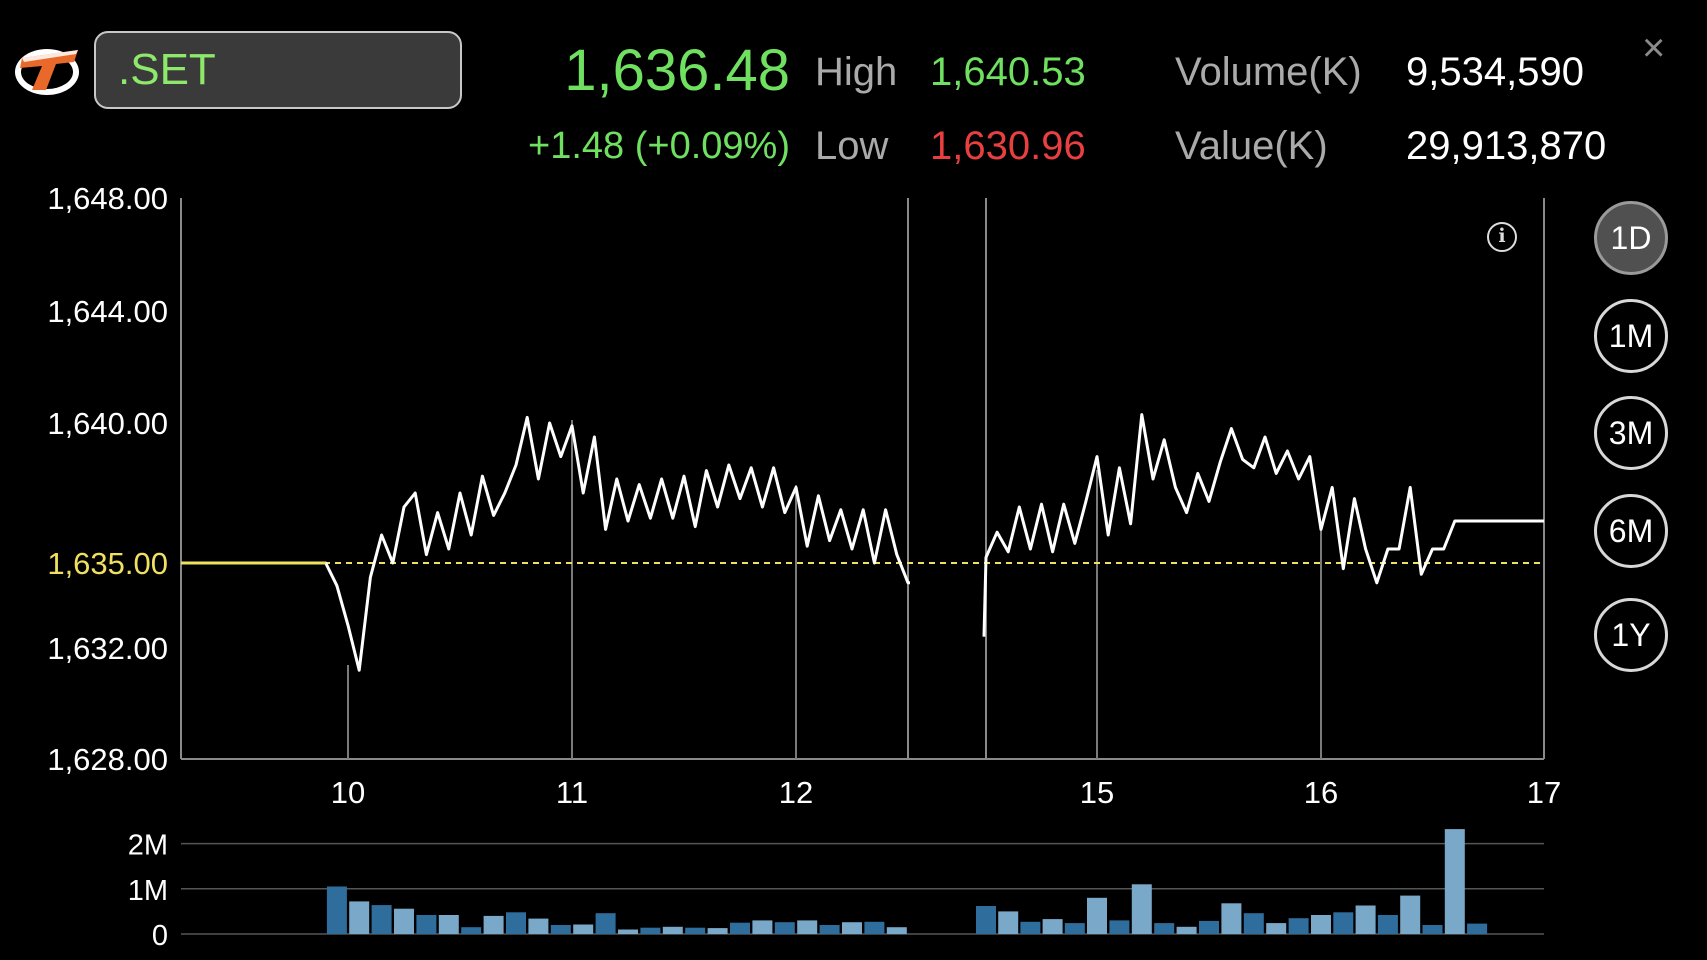 Image resolution: width=1707 pixels, height=960 pixels. What do you see at coordinates (160, 936) in the screenshot?
I see `volume-tick-label: 0` at bounding box center [160, 936].